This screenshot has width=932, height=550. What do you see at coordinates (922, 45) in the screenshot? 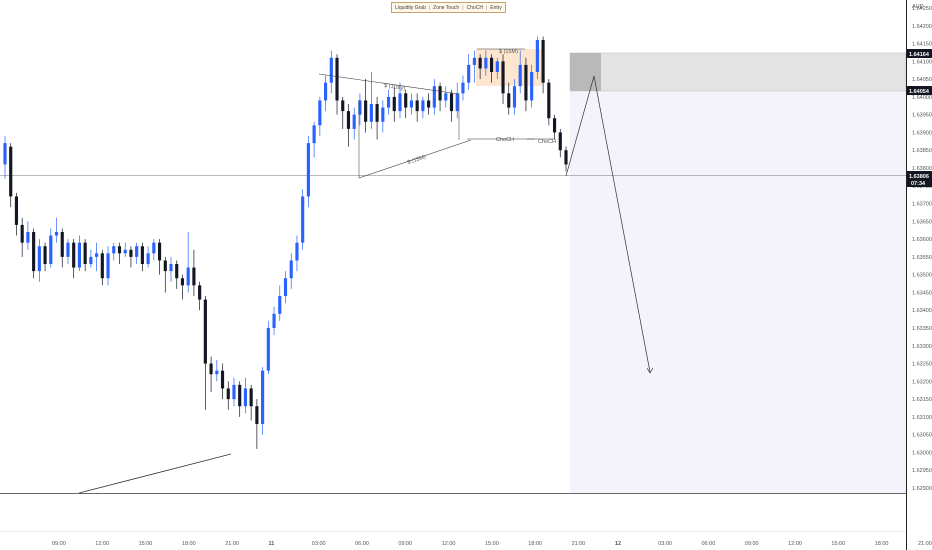
I see `y-tick-label: 1.64150` at bounding box center [922, 45].